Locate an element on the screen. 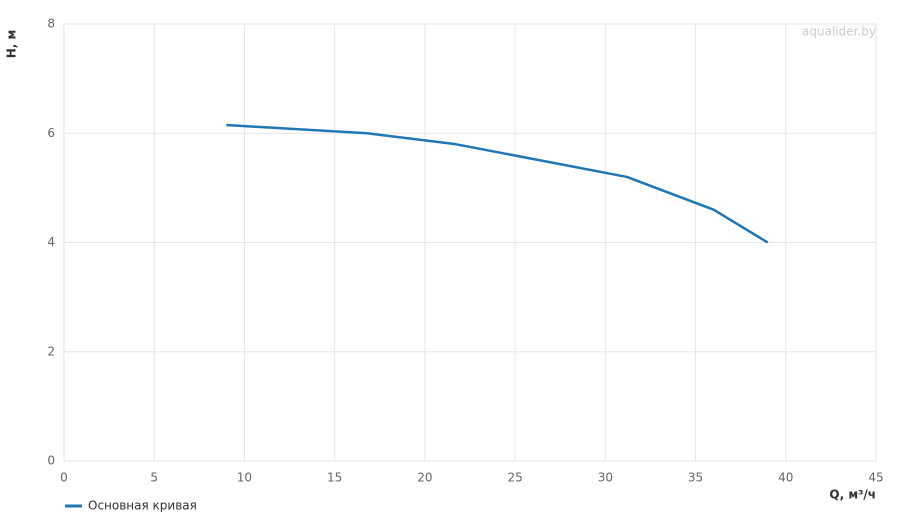  y-tick-label: 6 is located at coordinates (51, 133).